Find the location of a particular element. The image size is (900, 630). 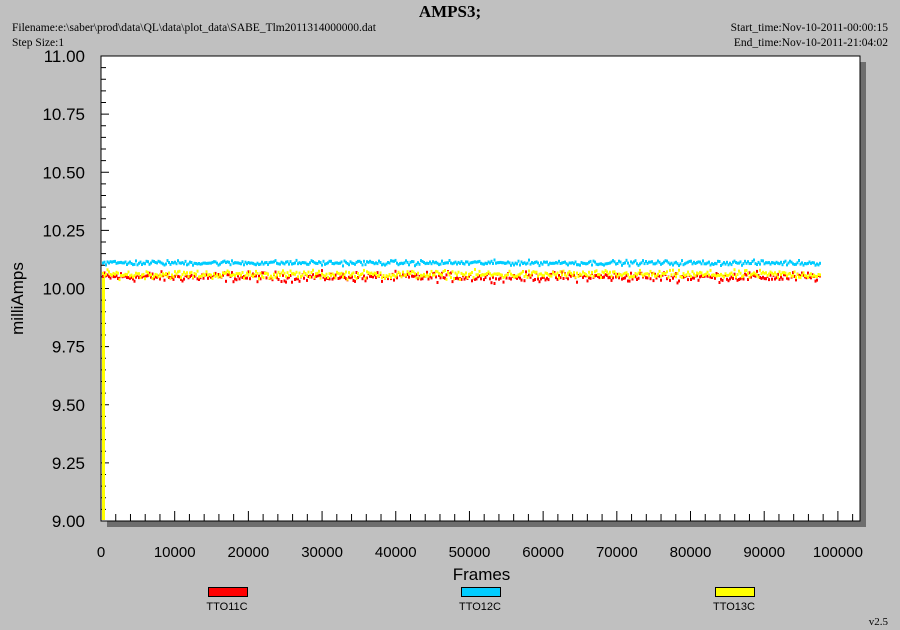

series-tto12c is located at coordinates (461, 263).